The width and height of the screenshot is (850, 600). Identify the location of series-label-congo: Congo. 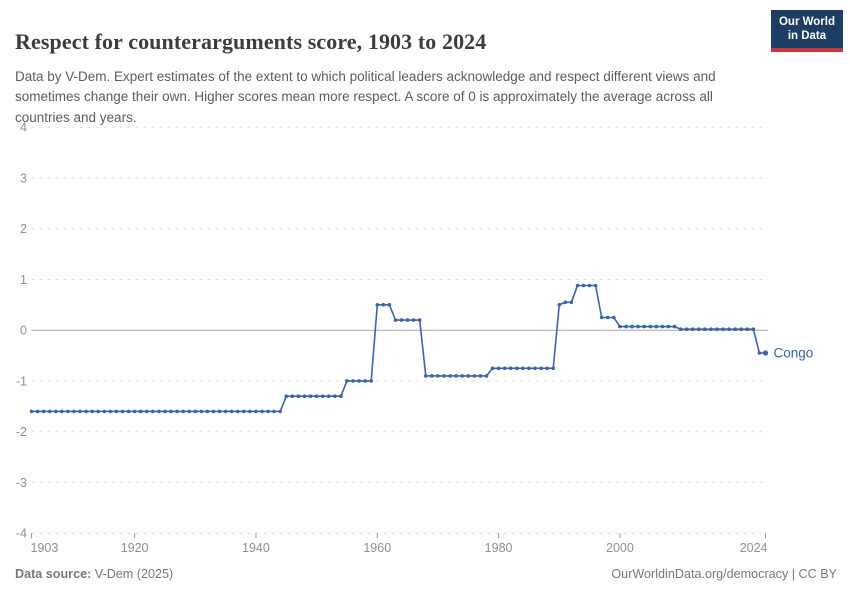
(794, 353).